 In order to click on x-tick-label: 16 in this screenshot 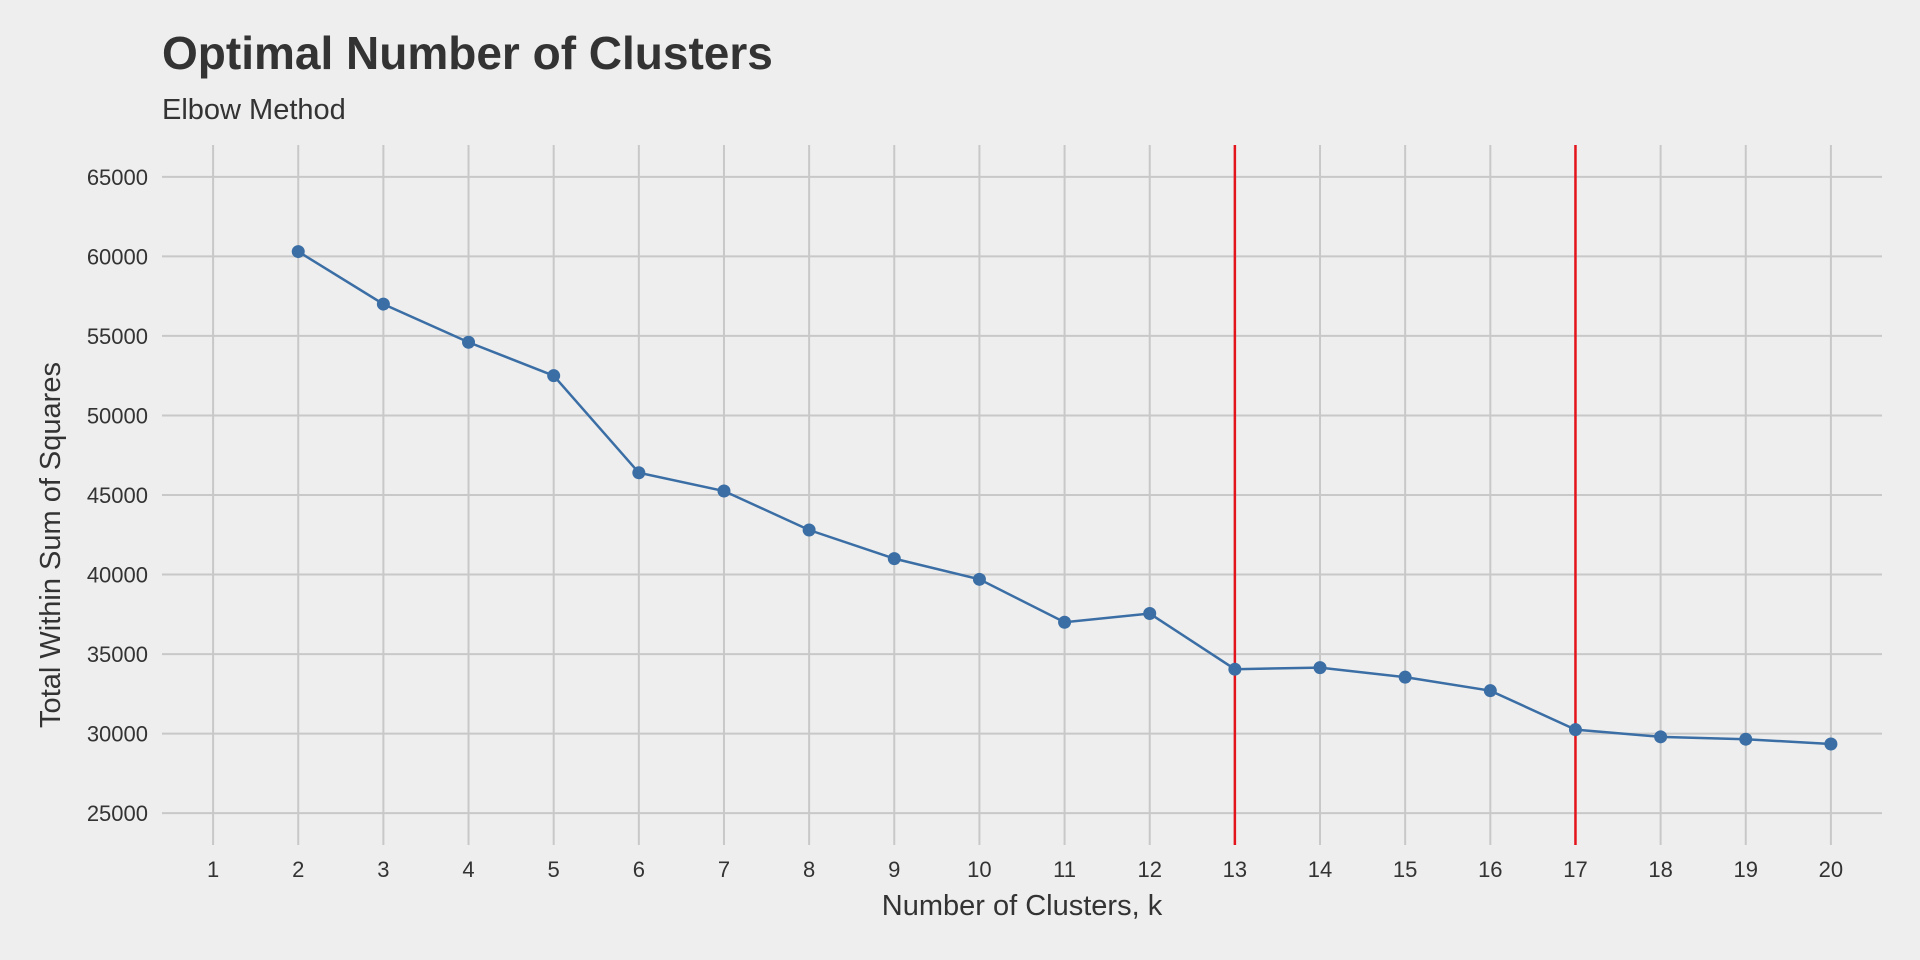, I will do `click(1490, 869)`.